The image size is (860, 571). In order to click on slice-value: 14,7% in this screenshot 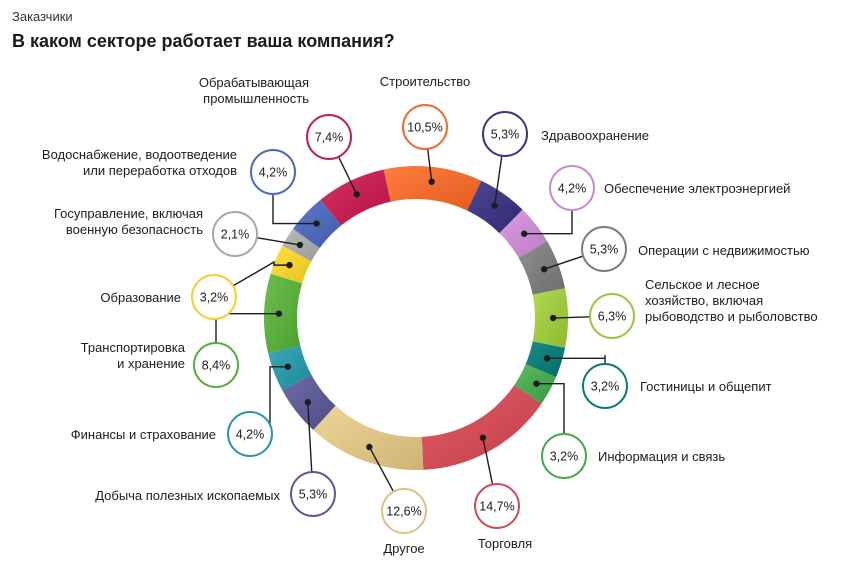, I will do `click(496, 507)`.